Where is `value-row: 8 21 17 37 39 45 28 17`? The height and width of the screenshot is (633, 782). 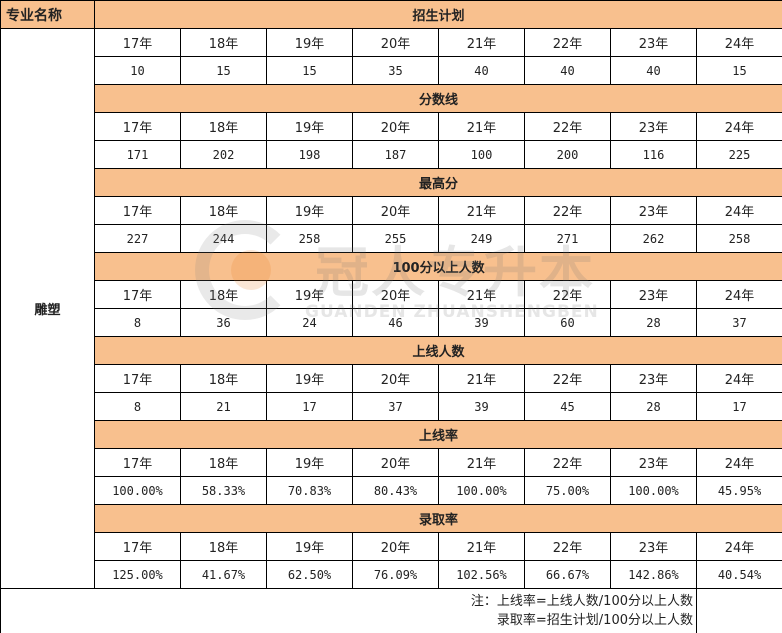
value-row: 8 21 17 37 39 45 28 17 is located at coordinates (391, 406).